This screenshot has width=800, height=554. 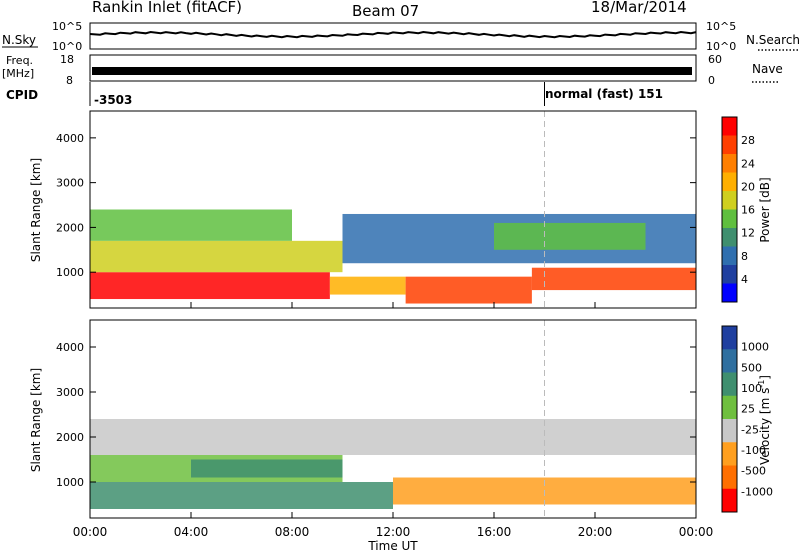 What do you see at coordinates (70, 347) in the screenshot?
I see `velocity-y-tick-label-3: 4000` at bounding box center [70, 347].